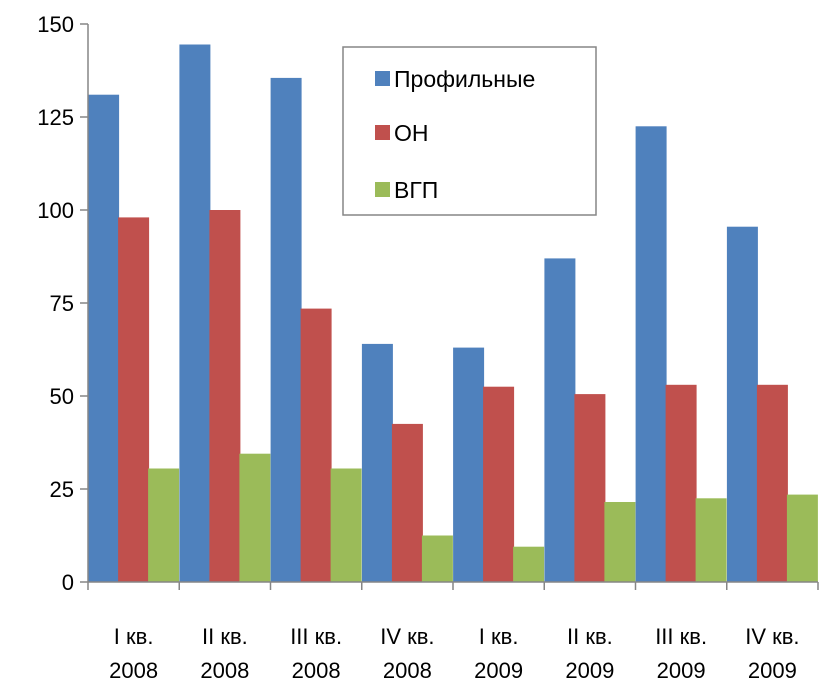 This screenshot has height=690, width=822. Describe the element at coordinates (62, 489) in the screenshot. I see `y-tick-label: 25` at that location.